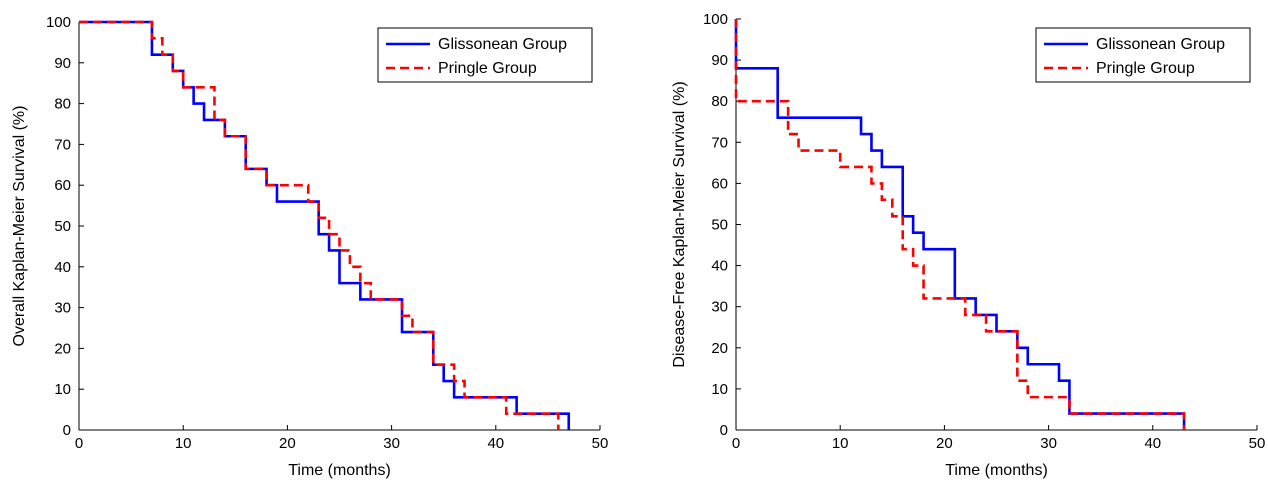 This screenshot has width=1268, height=481. Describe the element at coordinates (840, 443) in the screenshot. I see `disease-free-x-tick-label: 10` at that location.